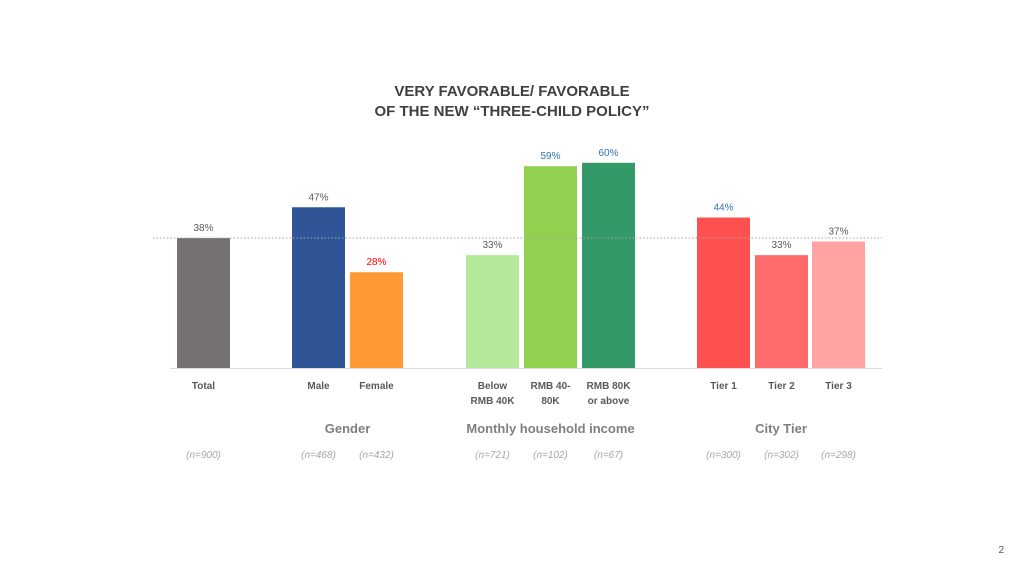 Image resolution: width=1024 pixels, height=576 pixels. Describe the element at coordinates (550, 428) in the screenshot. I see `group-label: Monthly household income` at that location.